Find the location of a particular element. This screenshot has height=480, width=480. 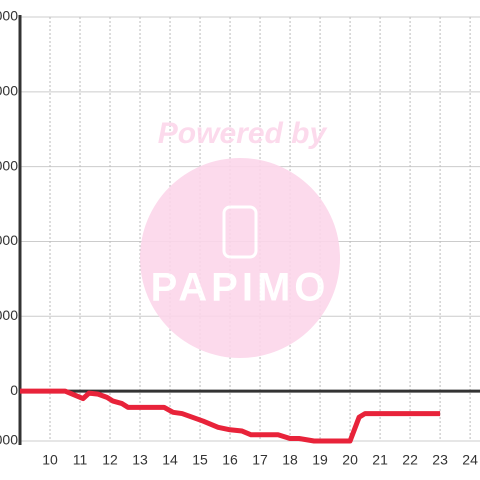

watermark-top: Powered by is located at coordinates (243, 133).